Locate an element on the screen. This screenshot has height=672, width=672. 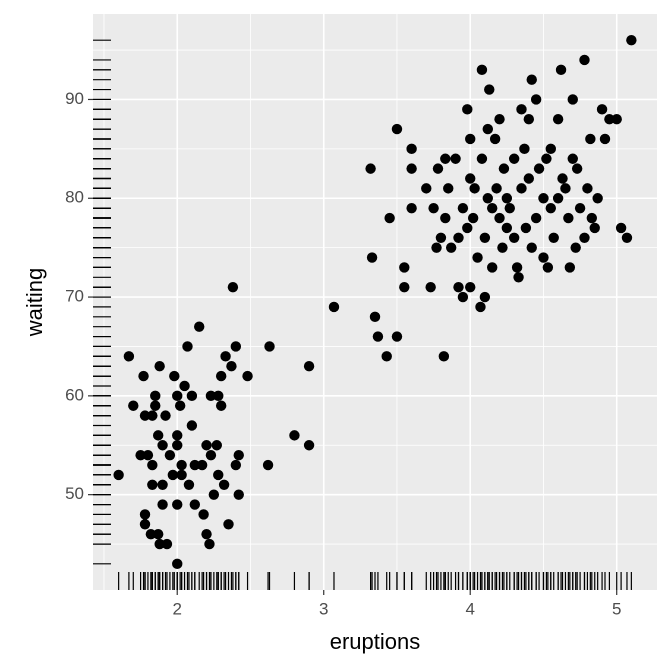
x-tick-label: 3 is located at coordinates (323, 608).